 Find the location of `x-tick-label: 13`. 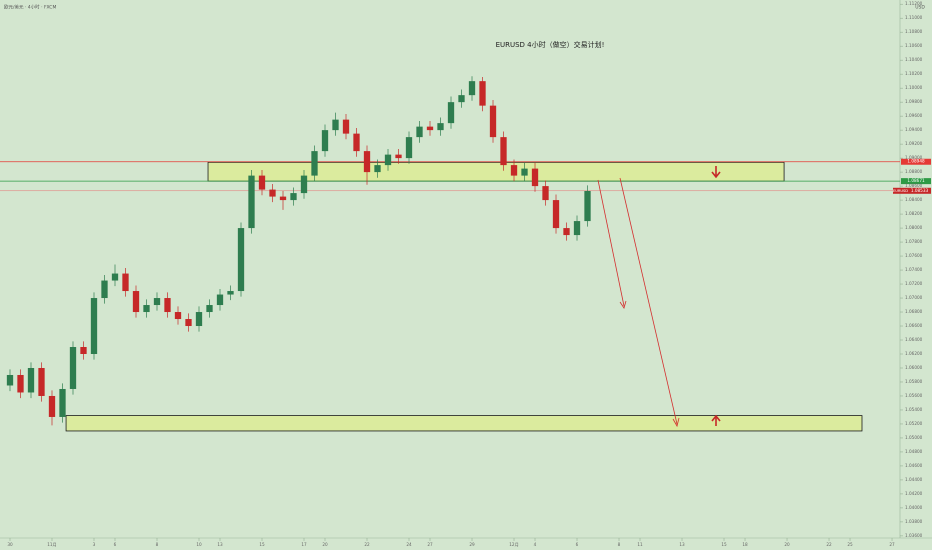

x-tick-label: 13 is located at coordinates (220, 544).